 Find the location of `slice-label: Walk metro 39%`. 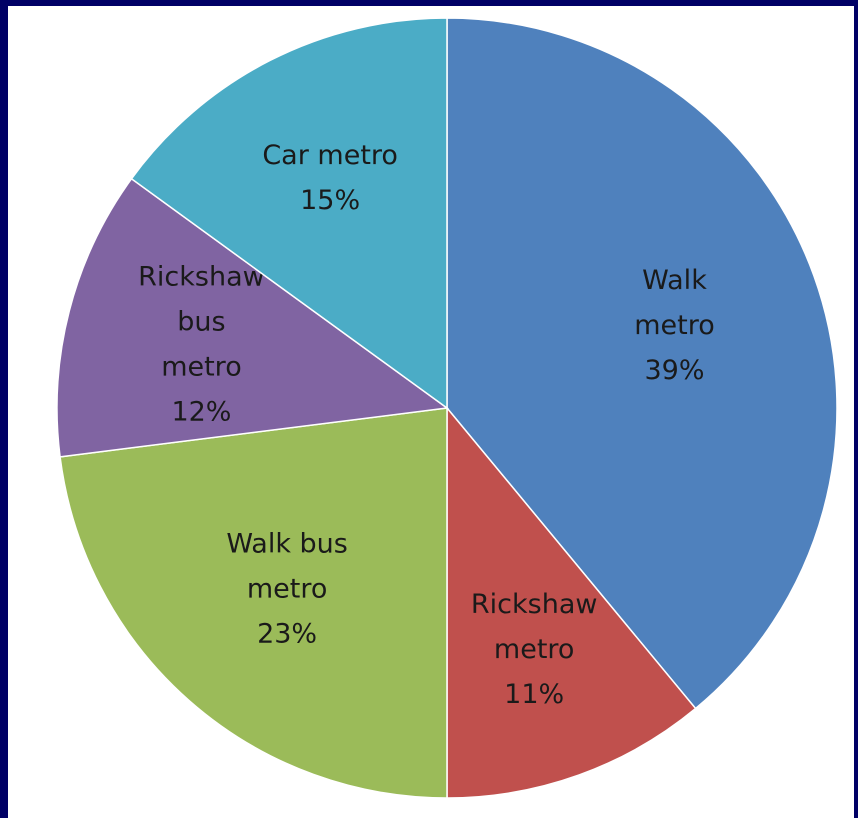

slice-label: Walk metro 39% is located at coordinates (674, 325).